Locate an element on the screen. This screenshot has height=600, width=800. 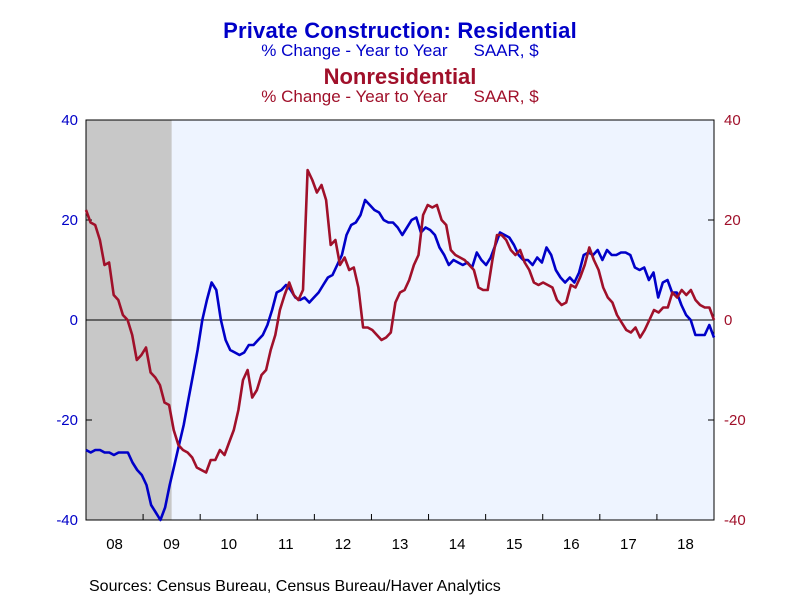
chart-title-residential: Private Construction: Residential is located at coordinates (400, 30).